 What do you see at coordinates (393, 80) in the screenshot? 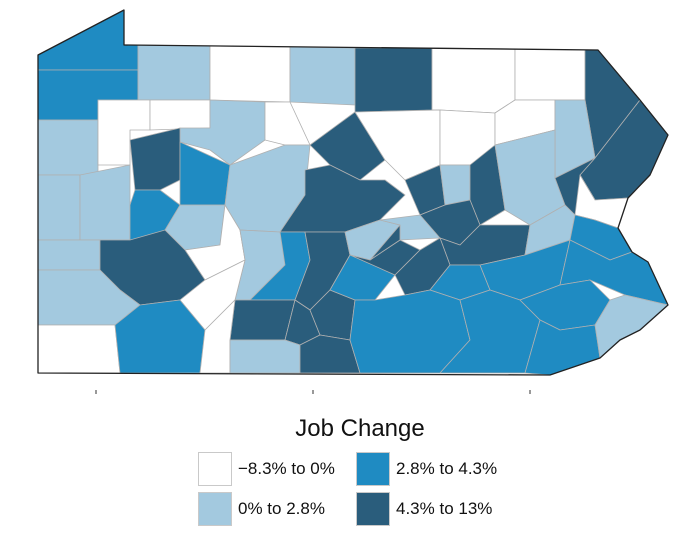
I see `county-tioga` at bounding box center [393, 80].